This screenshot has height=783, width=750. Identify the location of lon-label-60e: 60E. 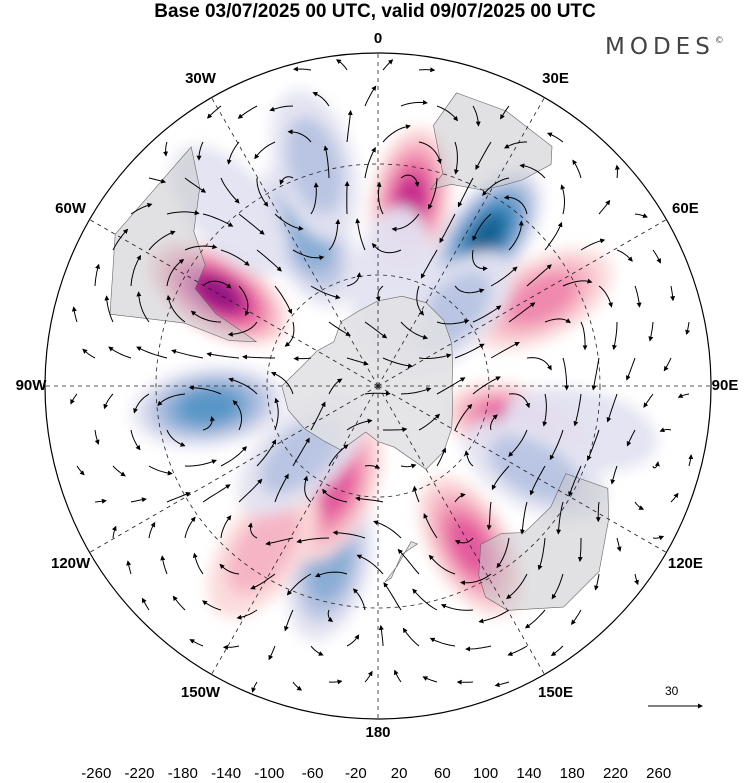
(685, 208).